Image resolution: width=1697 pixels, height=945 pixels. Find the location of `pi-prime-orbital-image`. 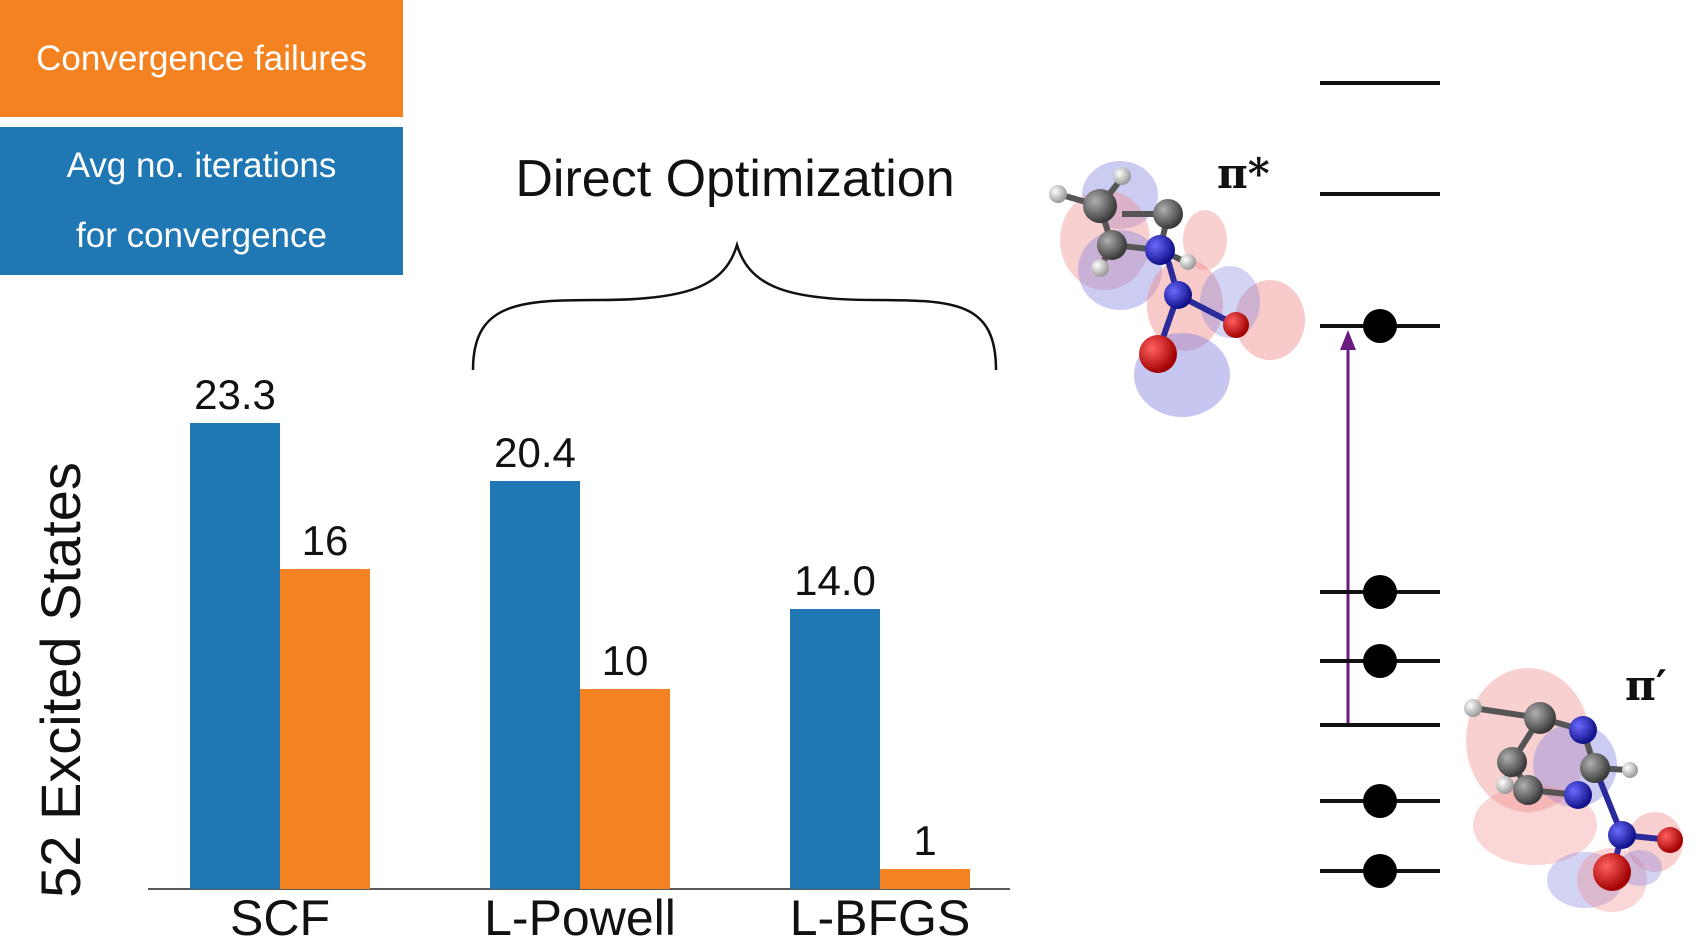

pi-prime-orbital-image is located at coordinates (1573, 790).